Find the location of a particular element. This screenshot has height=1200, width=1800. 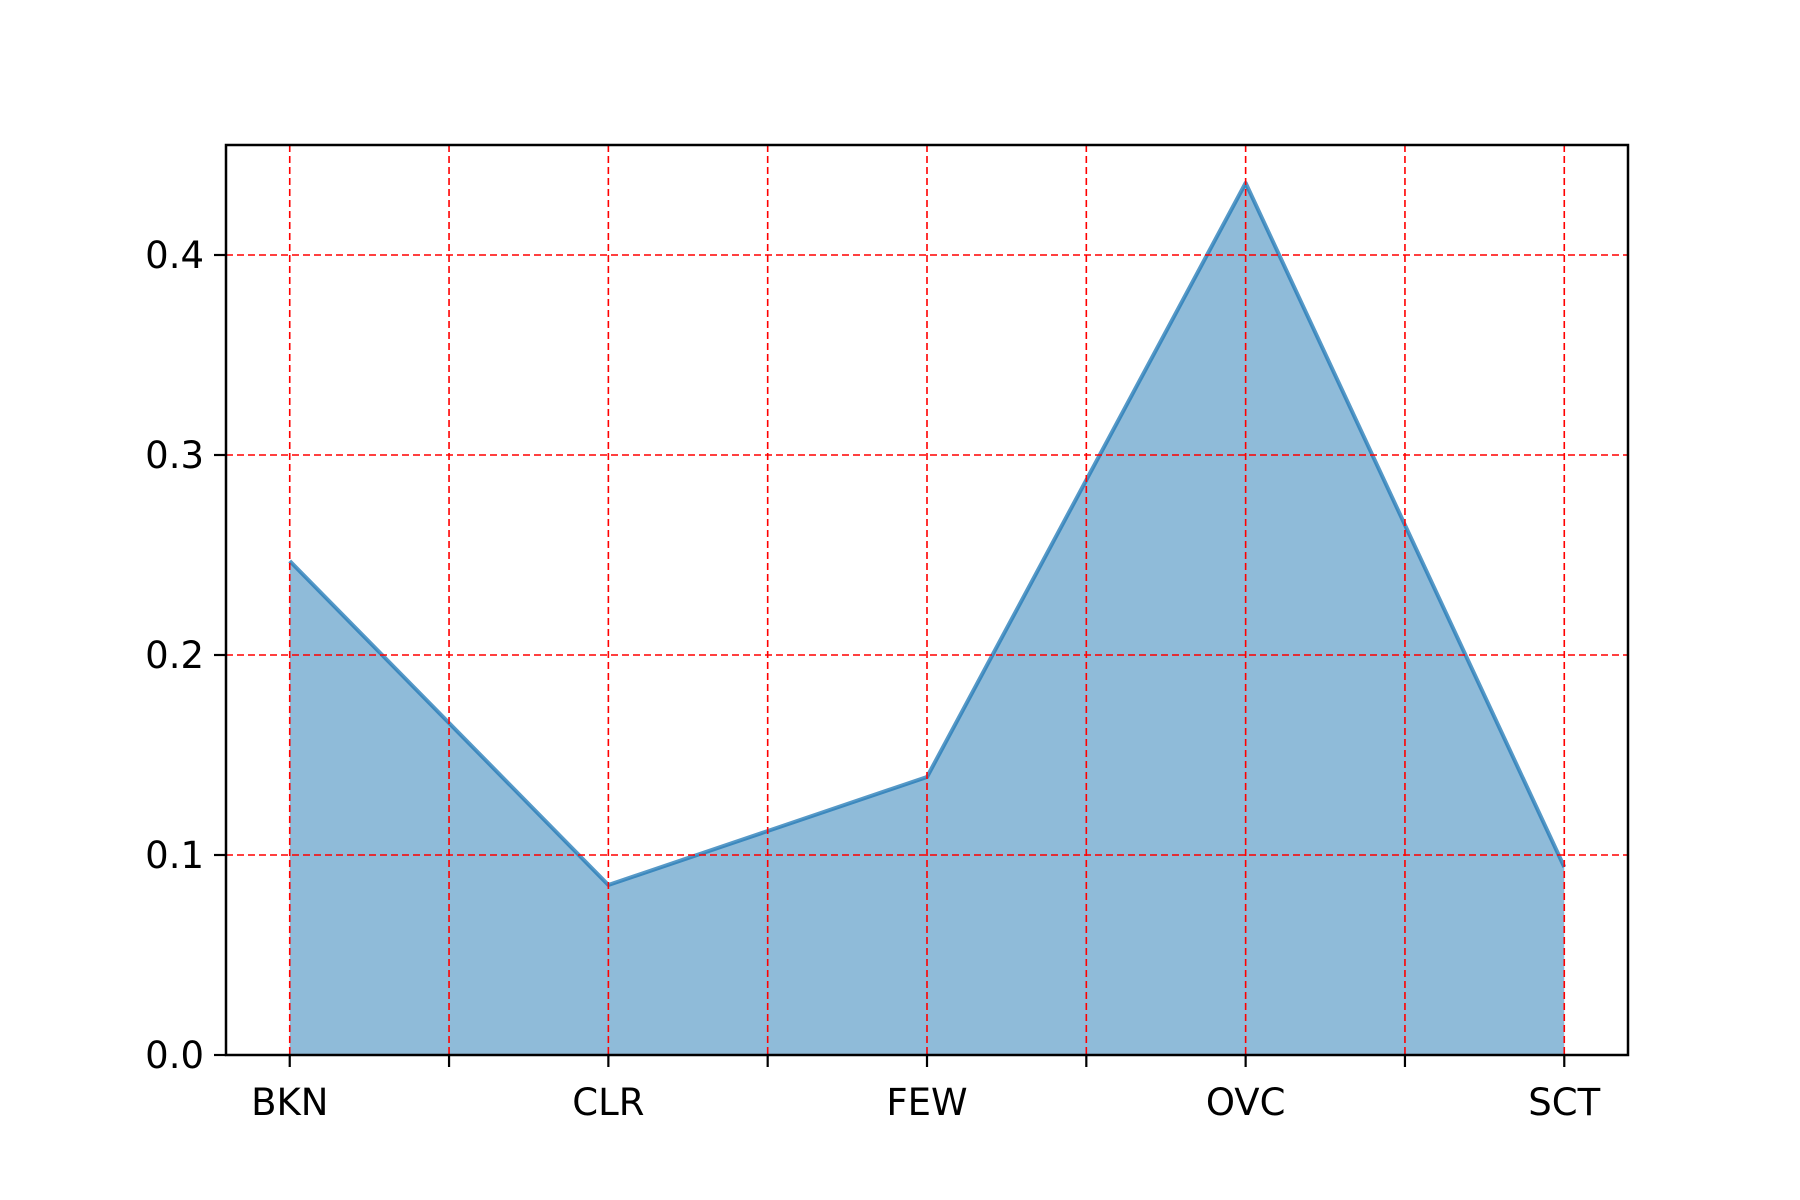

x-tick-label-sct: SCT is located at coordinates (1564, 1102).